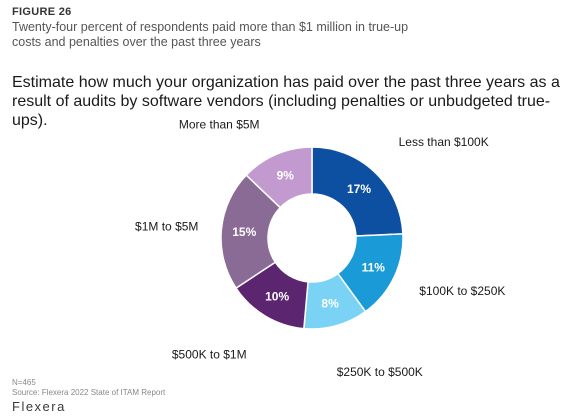 Image resolution: width=569 pixels, height=417 pixels. What do you see at coordinates (330, 304) in the screenshot?
I see `value-label-250k-to-500k: 8%` at bounding box center [330, 304].